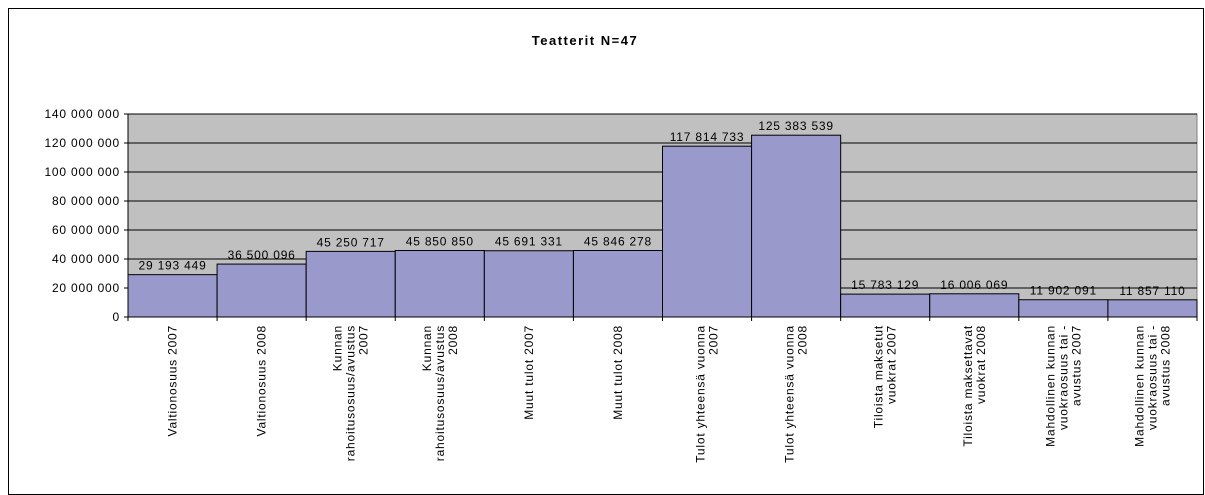  What do you see at coordinates (1063, 291) in the screenshot?
I see `value-label: 11 902 091` at bounding box center [1063, 291].